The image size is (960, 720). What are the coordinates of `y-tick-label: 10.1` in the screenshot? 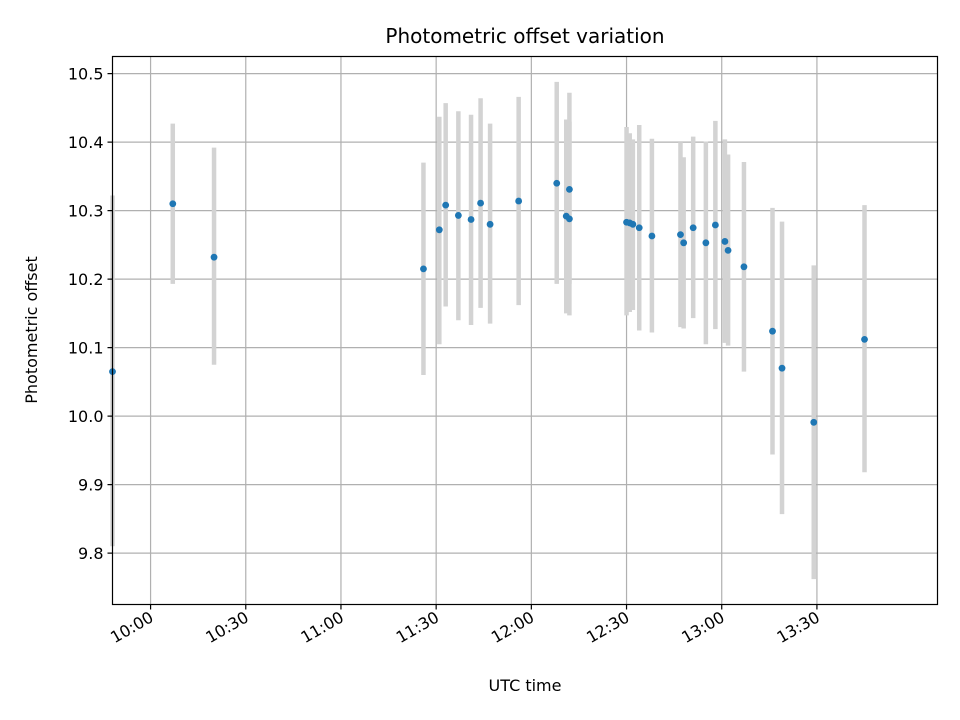 It's located at (86, 348).